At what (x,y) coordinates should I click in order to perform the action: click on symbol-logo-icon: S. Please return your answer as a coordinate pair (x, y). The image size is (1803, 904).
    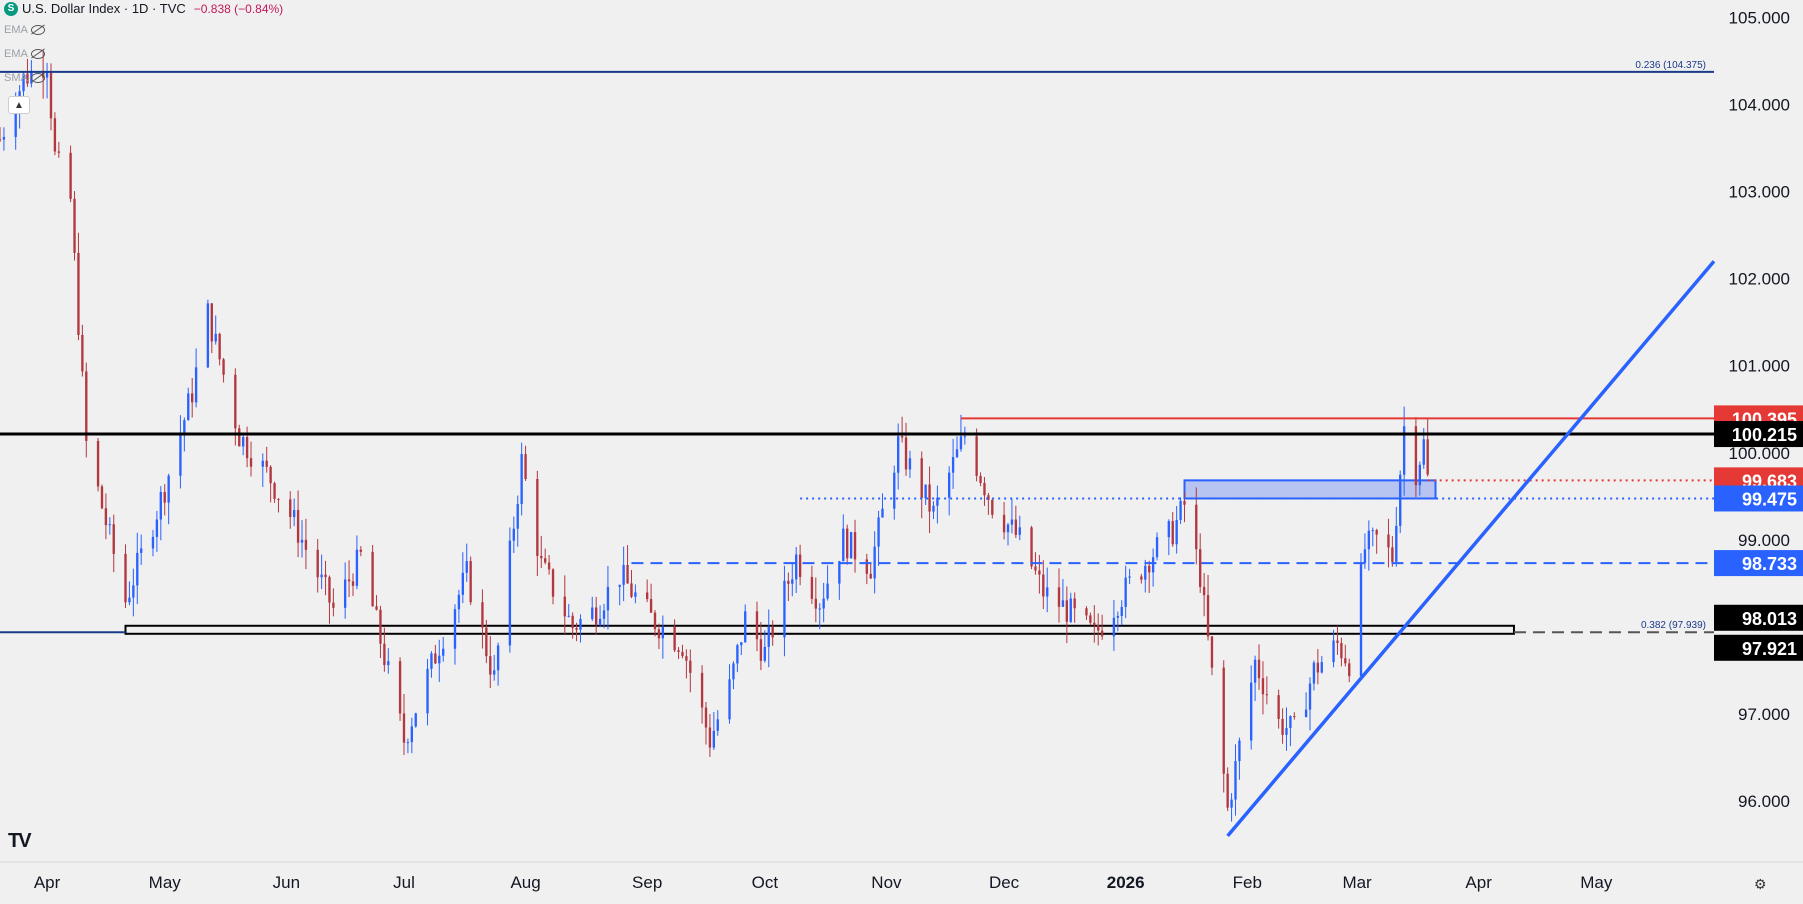
    Looking at the image, I should click on (11, 8).